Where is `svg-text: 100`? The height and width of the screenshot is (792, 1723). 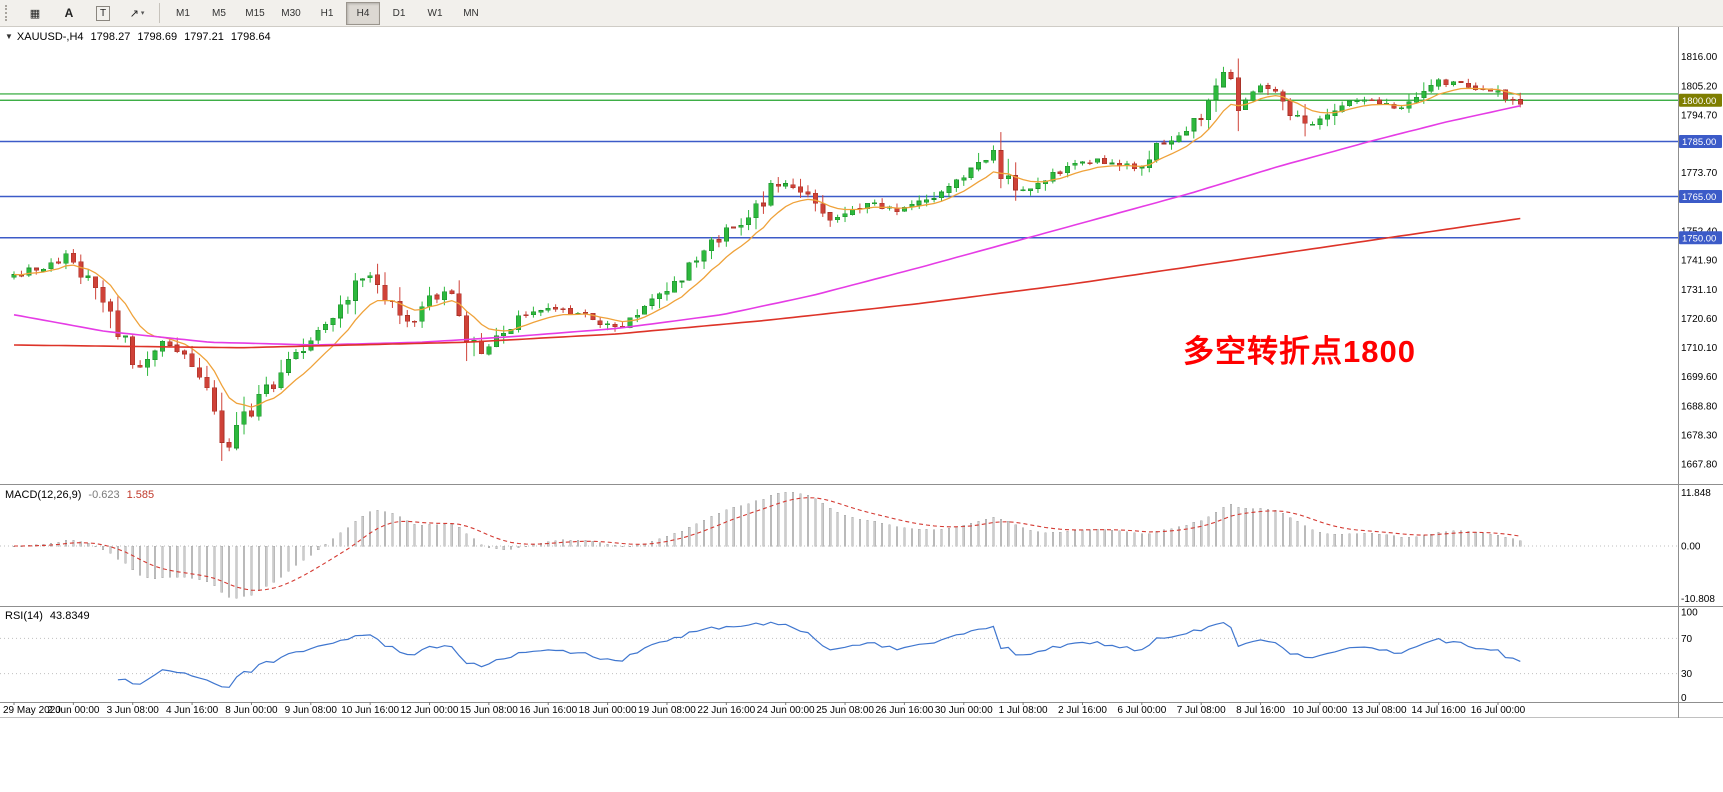 svg-text: 100 is located at coordinates (1689, 613).